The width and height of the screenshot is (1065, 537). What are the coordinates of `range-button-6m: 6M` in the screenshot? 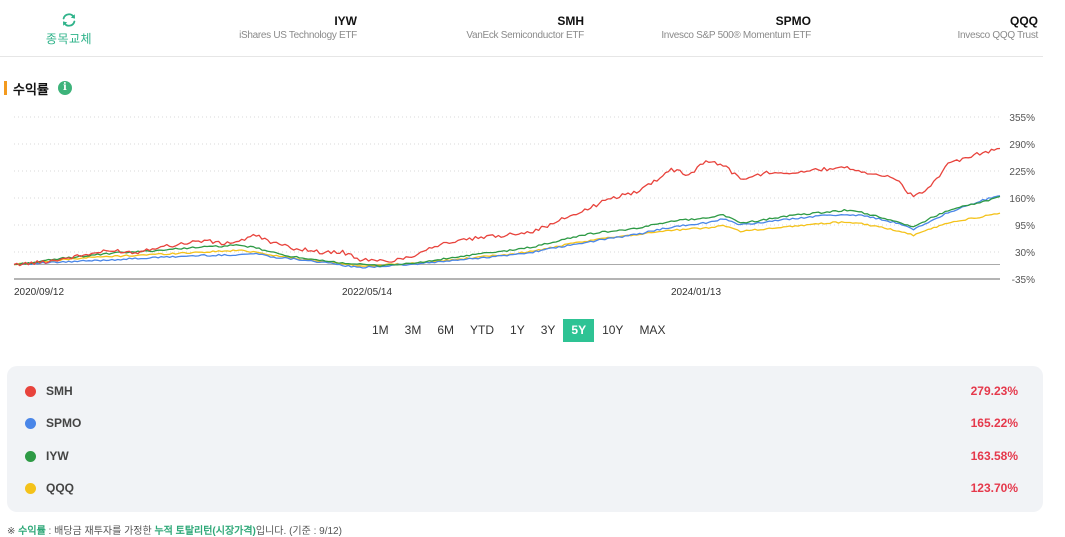 It's located at (446, 330).